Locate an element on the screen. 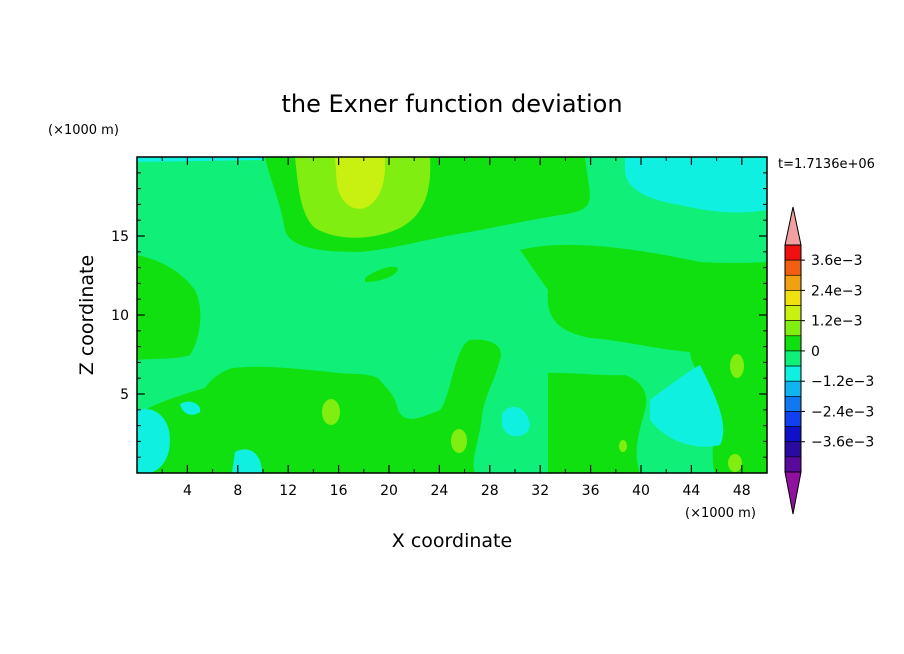  x-tick-label: 16 is located at coordinates (339, 491).